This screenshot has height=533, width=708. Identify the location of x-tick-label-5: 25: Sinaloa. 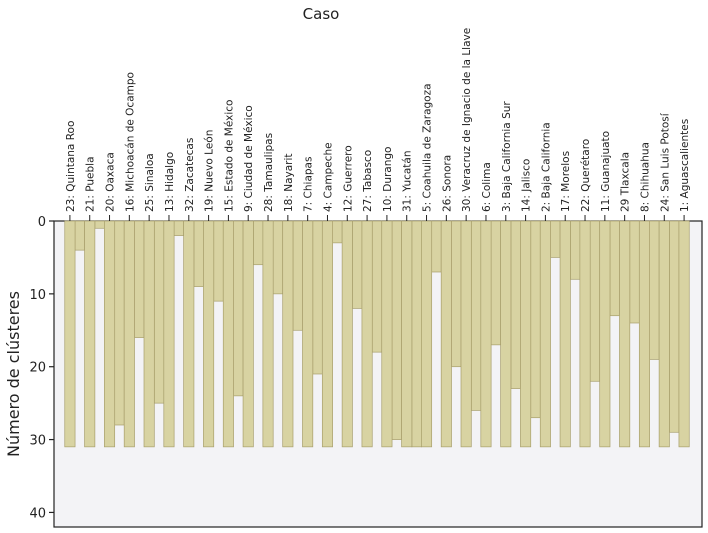
(150, 182).